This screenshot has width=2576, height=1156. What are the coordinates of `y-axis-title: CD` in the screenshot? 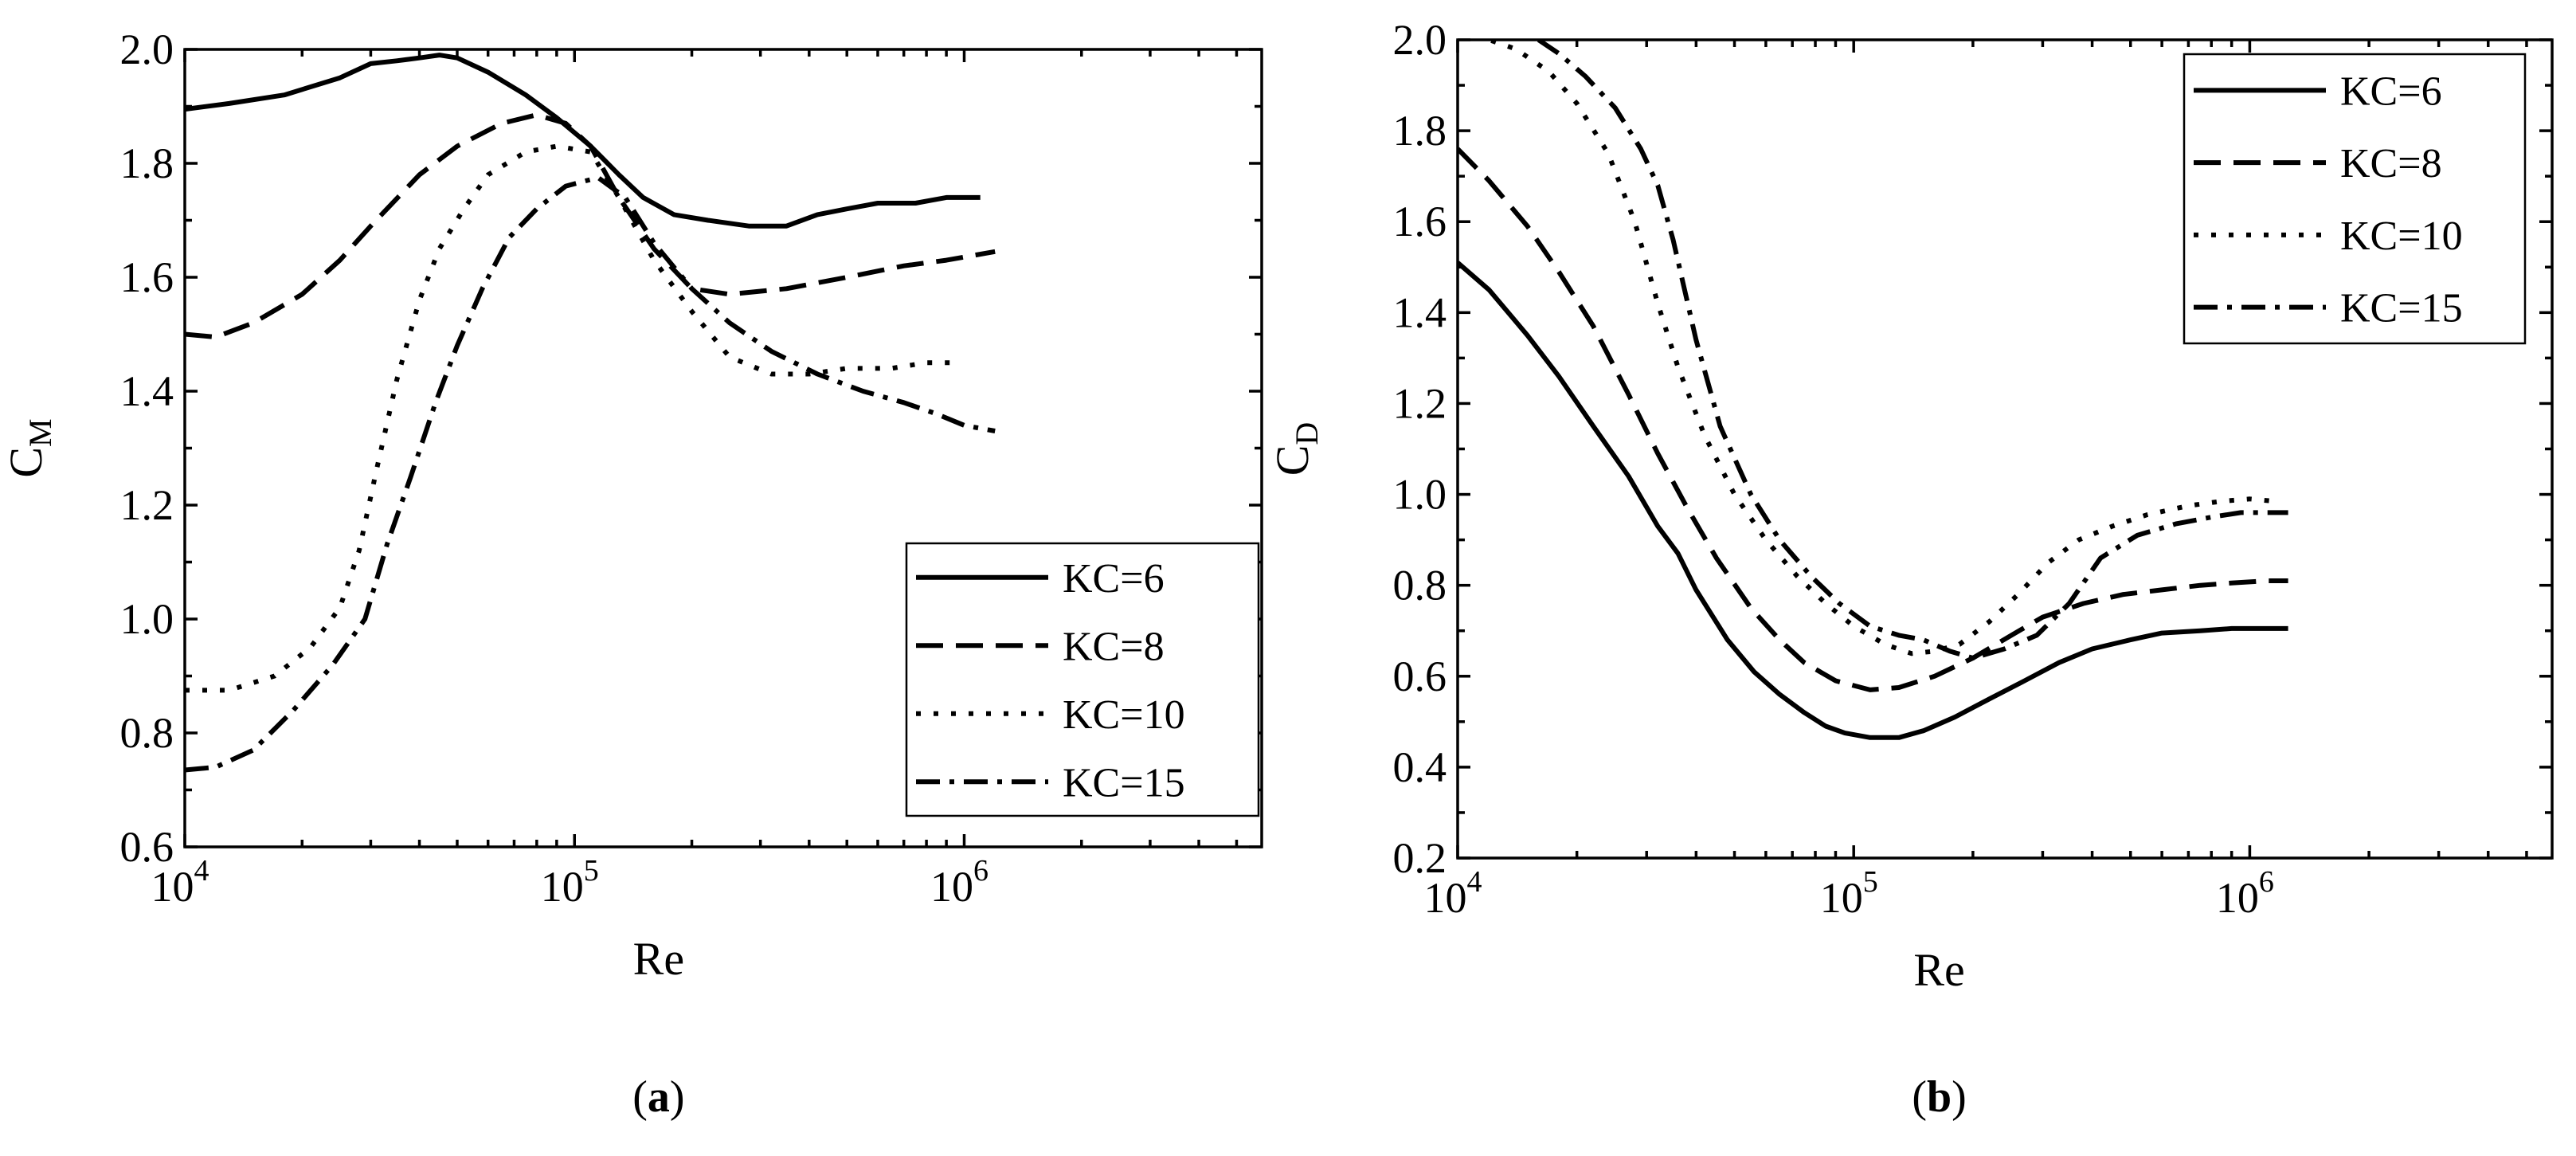 It's located at (1295, 449).